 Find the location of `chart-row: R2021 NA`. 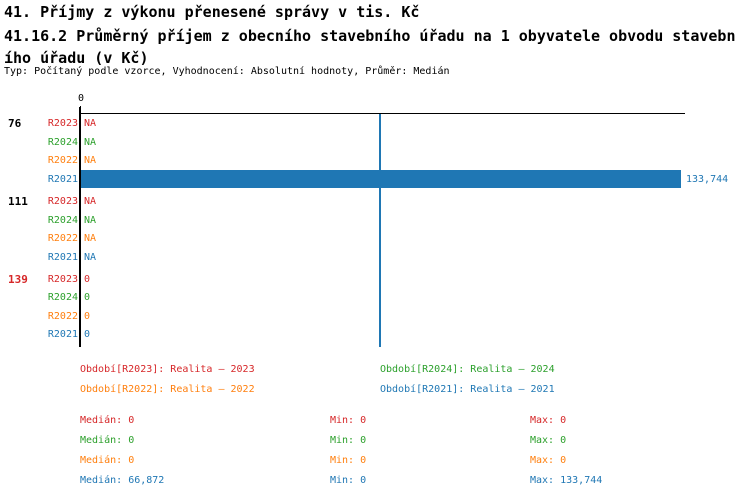

chart-row: R2021 NA is located at coordinates (375, 257).